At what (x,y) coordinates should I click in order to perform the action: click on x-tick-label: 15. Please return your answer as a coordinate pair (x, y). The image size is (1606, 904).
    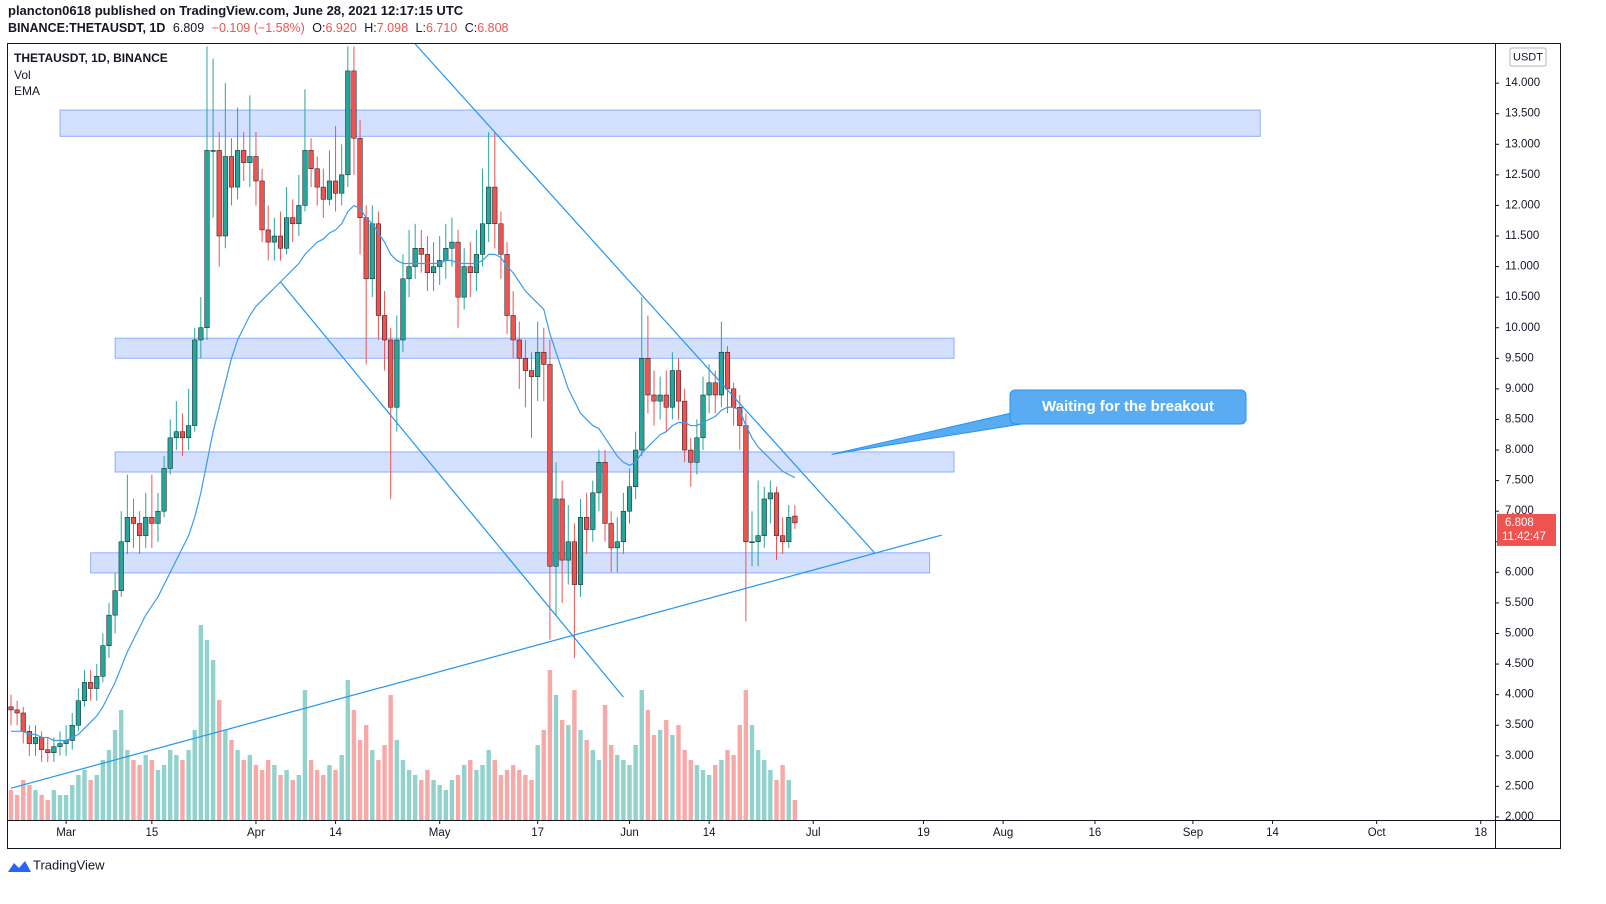
    Looking at the image, I should click on (151, 833).